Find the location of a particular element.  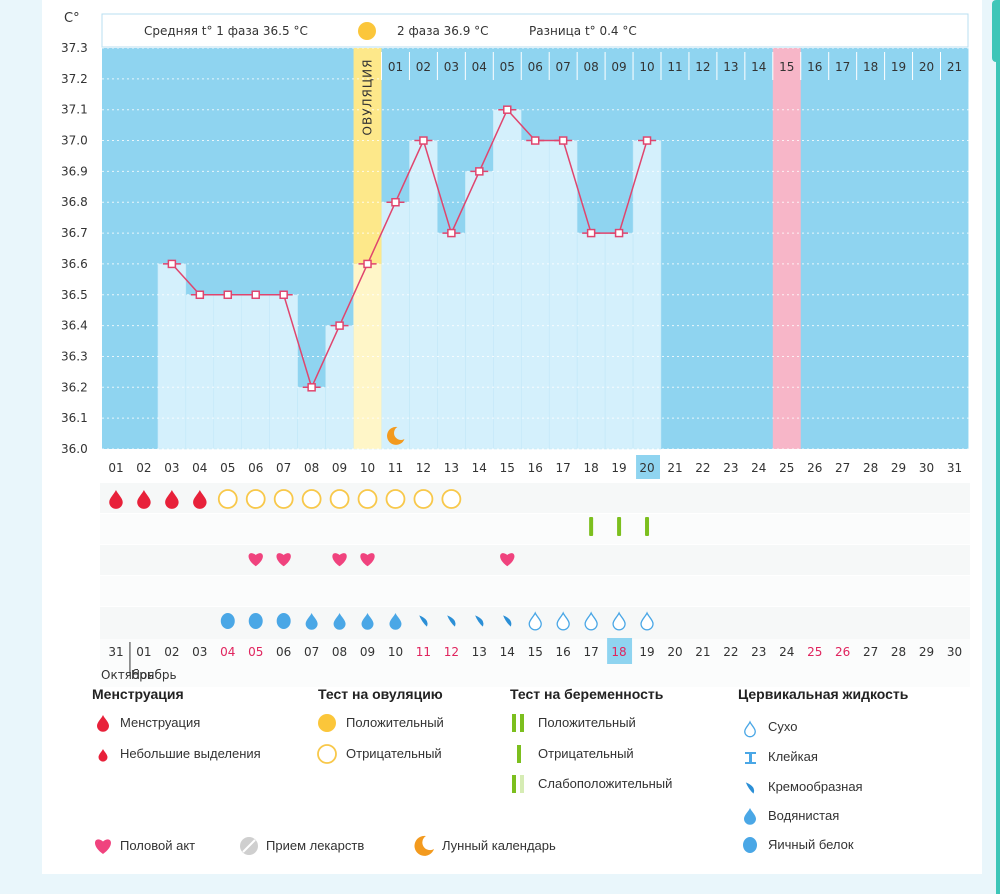

y-tick-label: 36.2 is located at coordinates (74, 387).